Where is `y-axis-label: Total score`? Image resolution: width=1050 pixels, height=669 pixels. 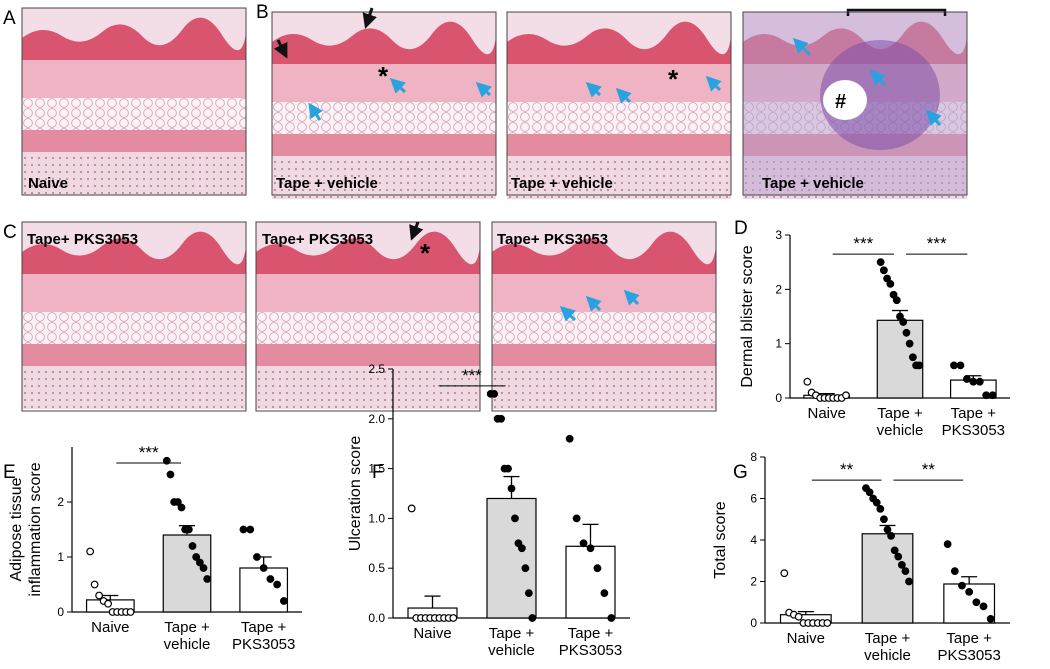
y-axis-label: Total score is located at coordinates (720, 539).